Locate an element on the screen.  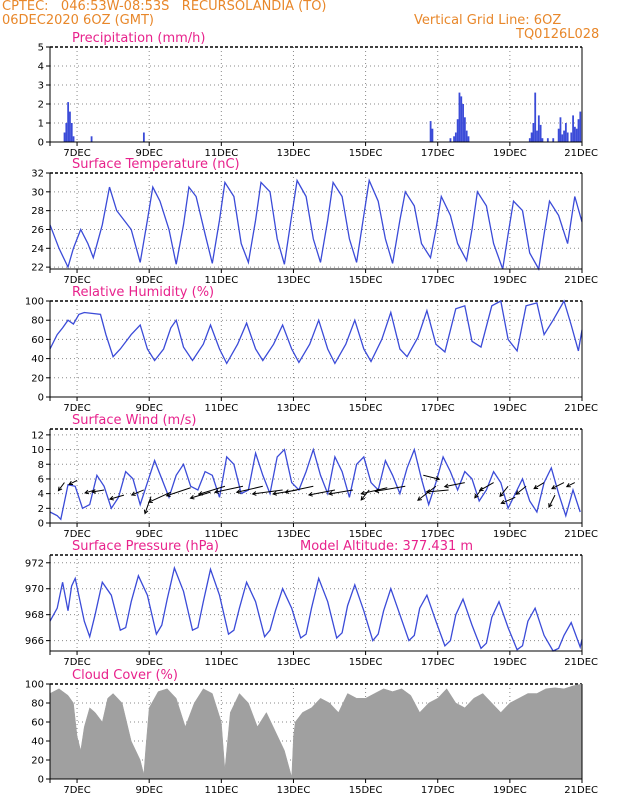
y-tick-label: 60 is located at coordinates (37, 340).